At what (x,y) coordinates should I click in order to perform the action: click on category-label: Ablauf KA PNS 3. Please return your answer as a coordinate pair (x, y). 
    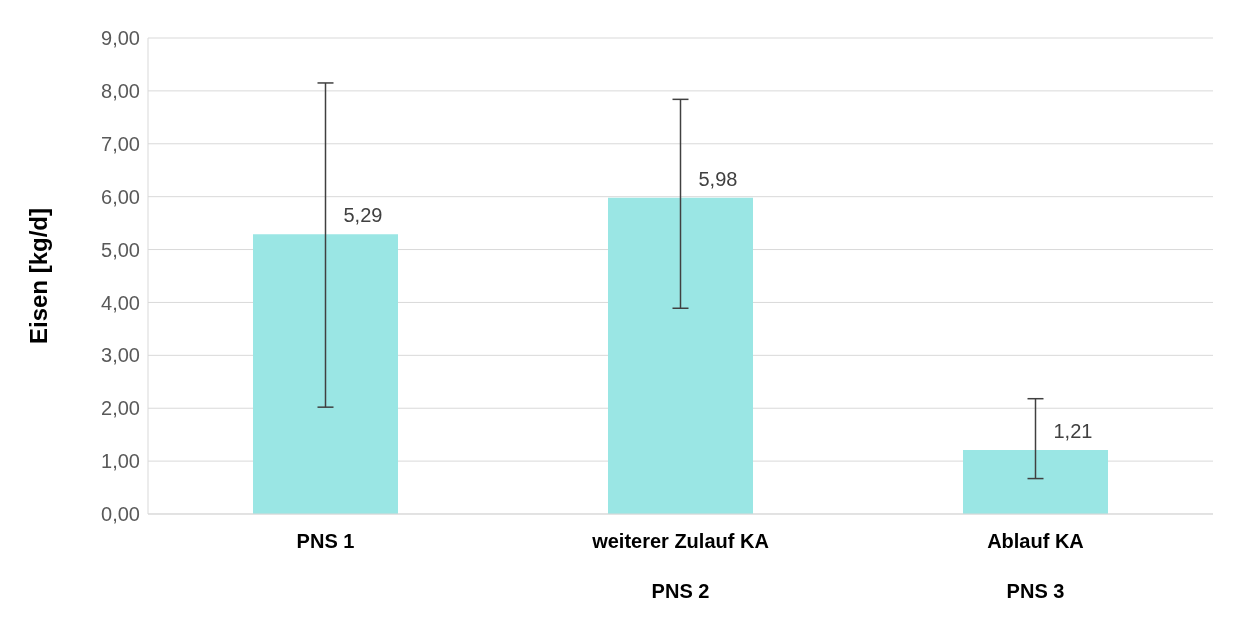
    Looking at the image, I should click on (1035, 566).